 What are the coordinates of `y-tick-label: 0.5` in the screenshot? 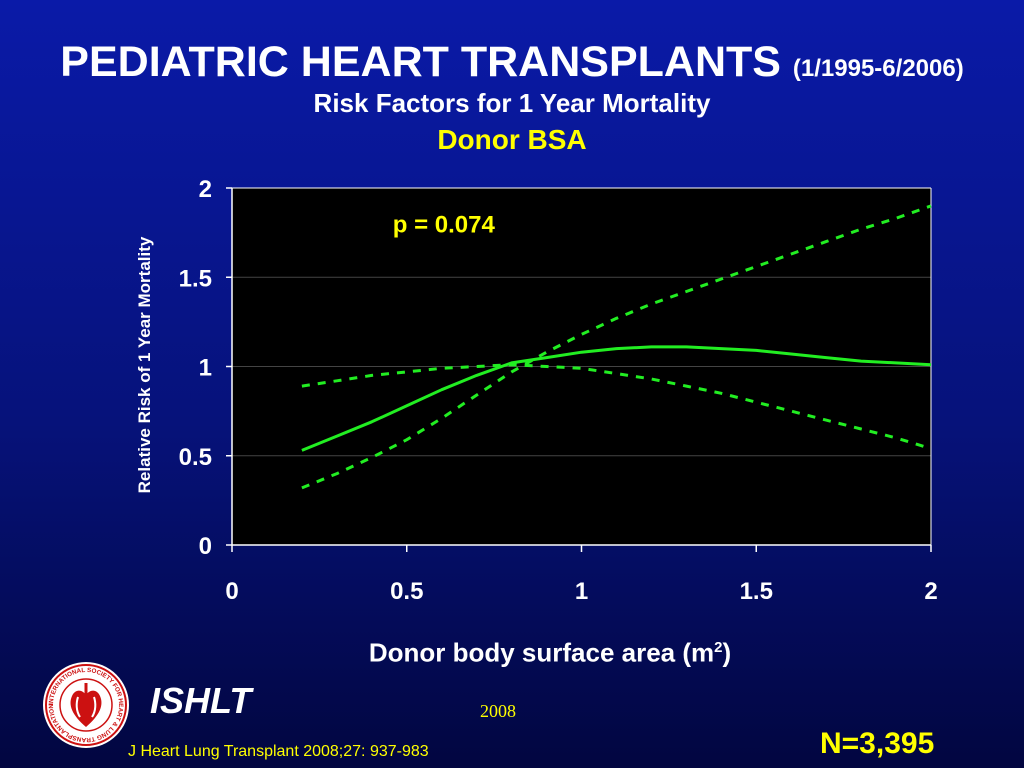 It's located at (195, 457).